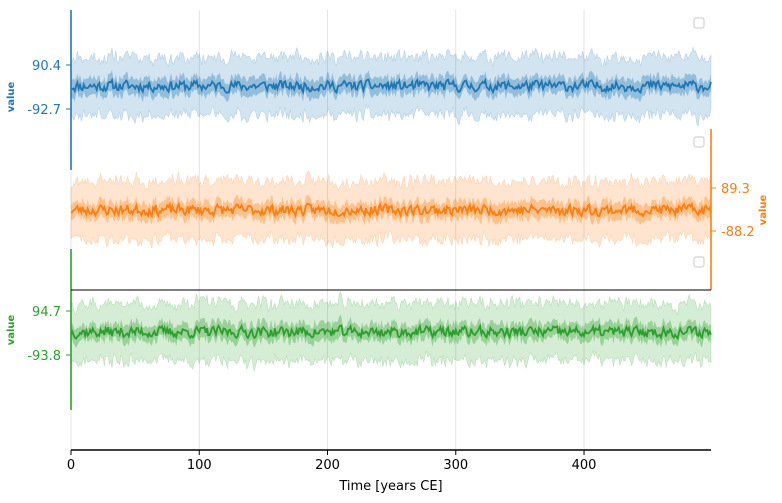  What do you see at coordinates (44, 356) in the screenshot?
I see `y-tick-label: -93.8` at bounding box center [44, 356].